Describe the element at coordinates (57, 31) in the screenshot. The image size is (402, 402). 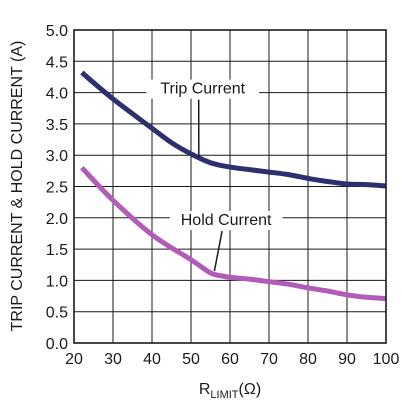
I see `y-tick-label: 5.0` at that location.